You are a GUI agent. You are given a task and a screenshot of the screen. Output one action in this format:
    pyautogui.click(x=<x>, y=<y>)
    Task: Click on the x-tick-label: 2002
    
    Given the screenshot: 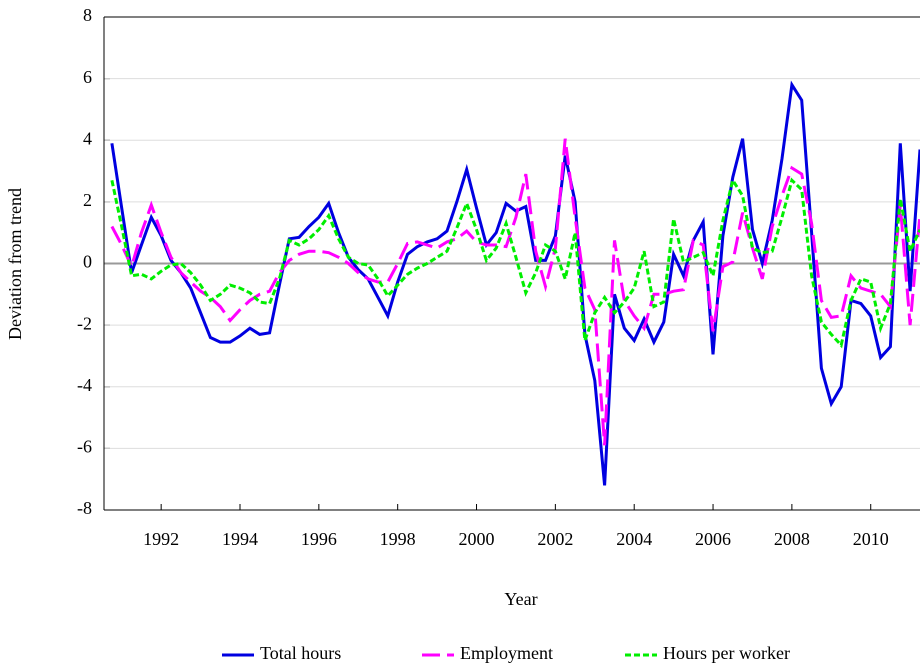 What is the action you would take?
    pyautogui.click(x=555, y=539)
    